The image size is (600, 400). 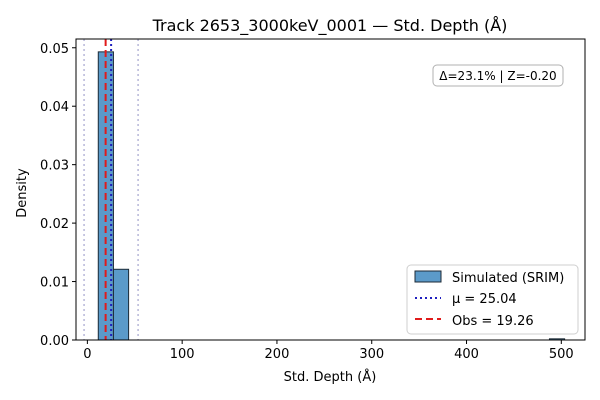 I want to click on y-tick-label-3: 0.03, so click(x=54, y=166).